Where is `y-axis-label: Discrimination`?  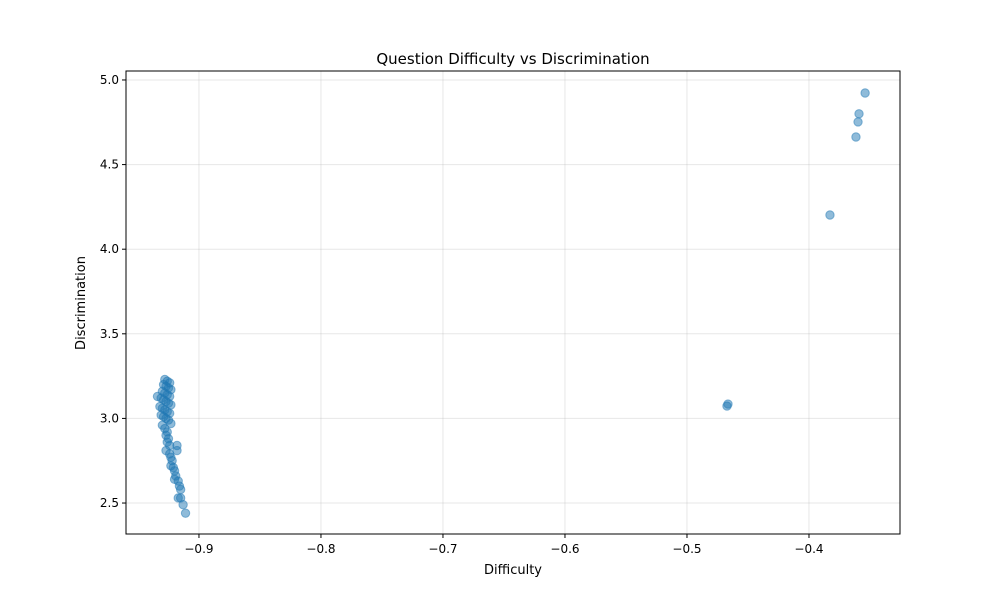
y-axis-label: Discrimination is located at coordinates (81, 303).